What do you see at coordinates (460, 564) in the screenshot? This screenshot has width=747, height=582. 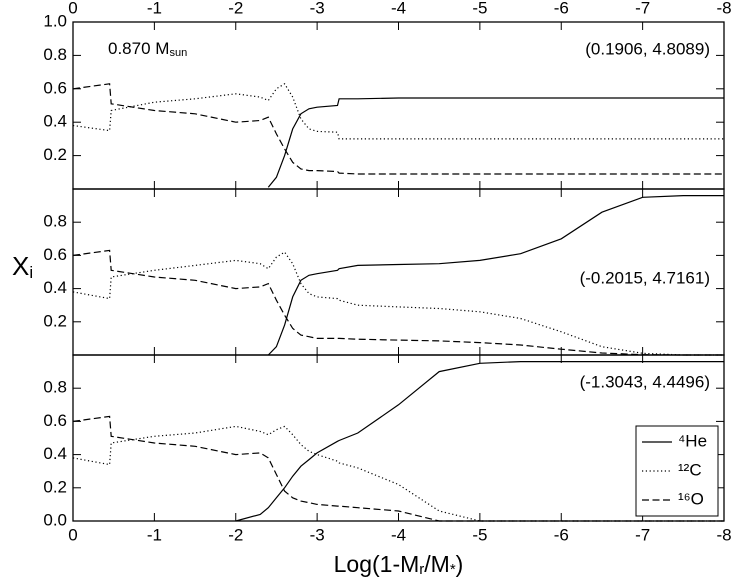 I see `x-axis-label-part: )` at bounding box center [460, 564].